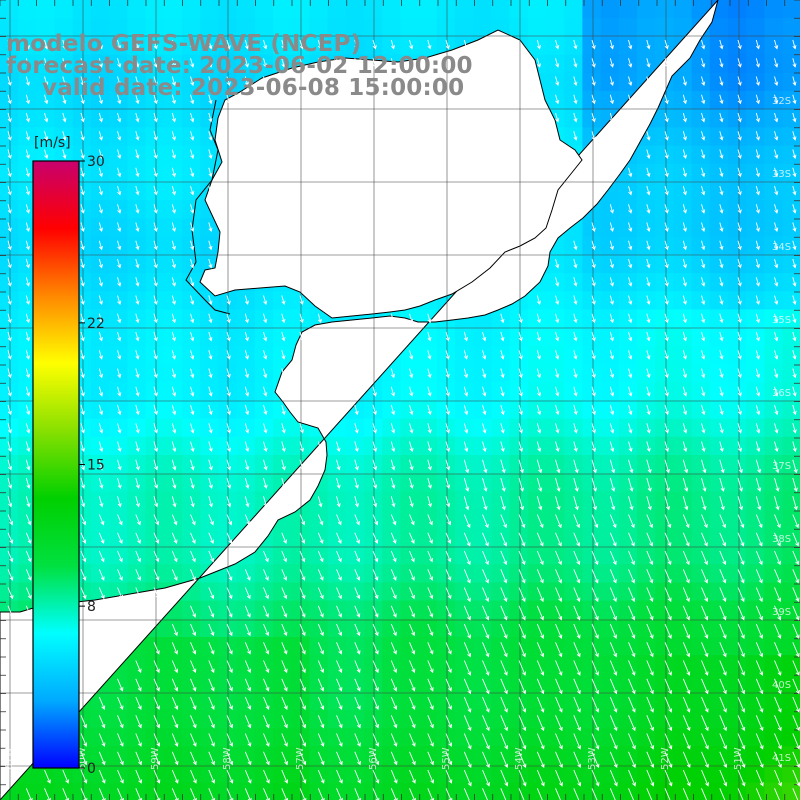  What do you see at coordinates (373, 758) in the screenshot?
I see `longitude-label: 56W` at bounding box center [373, 758].